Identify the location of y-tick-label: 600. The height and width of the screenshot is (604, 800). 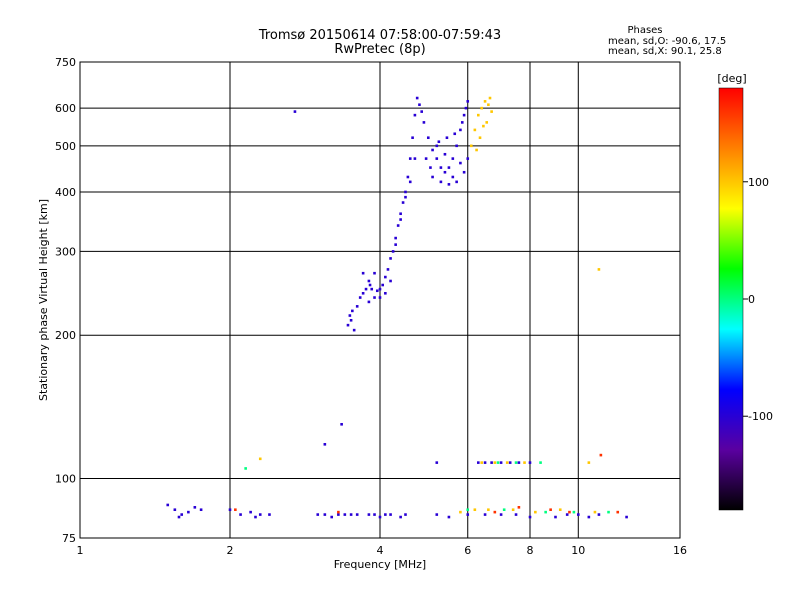
(65, 108).